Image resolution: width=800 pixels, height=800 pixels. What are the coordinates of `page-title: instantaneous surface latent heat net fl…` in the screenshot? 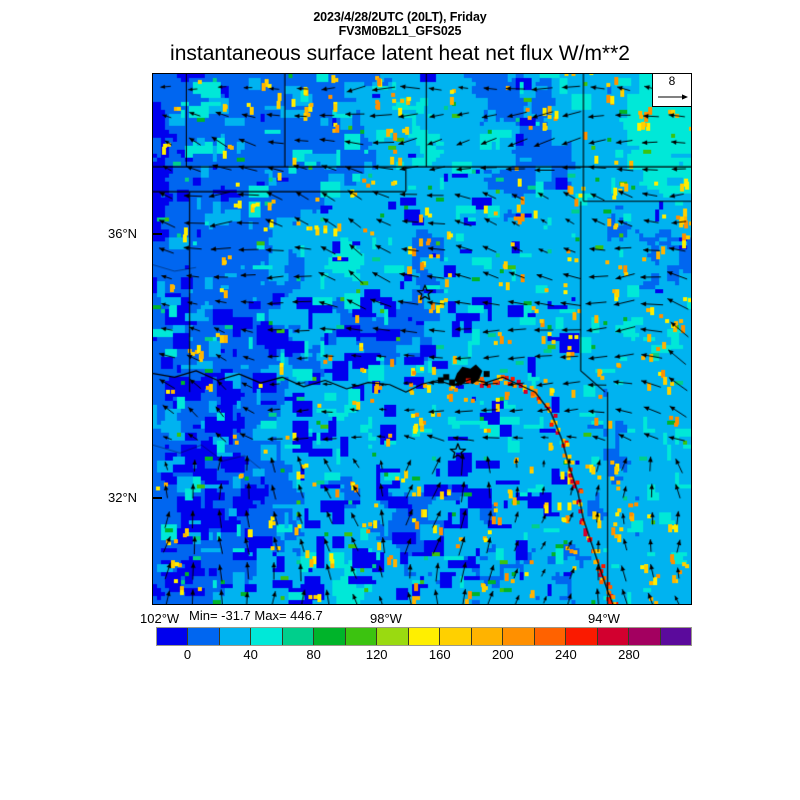 It's located at (400, 53).